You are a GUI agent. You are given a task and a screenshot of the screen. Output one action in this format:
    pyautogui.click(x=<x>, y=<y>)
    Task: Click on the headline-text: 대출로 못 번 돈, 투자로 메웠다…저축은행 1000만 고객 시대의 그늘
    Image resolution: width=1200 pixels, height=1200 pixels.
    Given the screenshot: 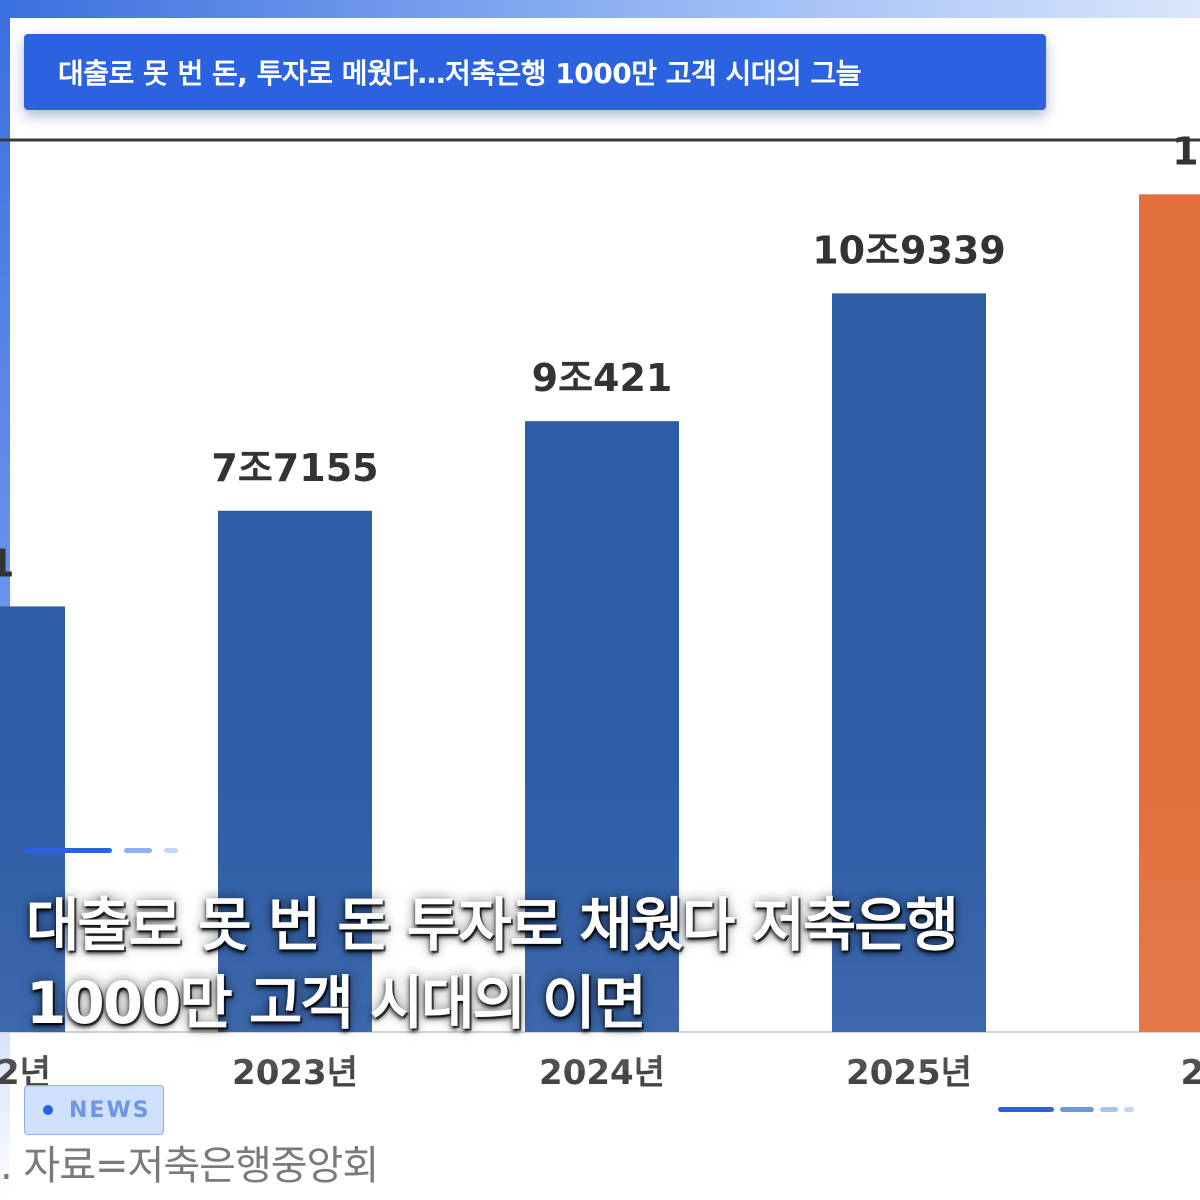 What is the action you would take?
    pyautogui.click(x=460, y=73)
    